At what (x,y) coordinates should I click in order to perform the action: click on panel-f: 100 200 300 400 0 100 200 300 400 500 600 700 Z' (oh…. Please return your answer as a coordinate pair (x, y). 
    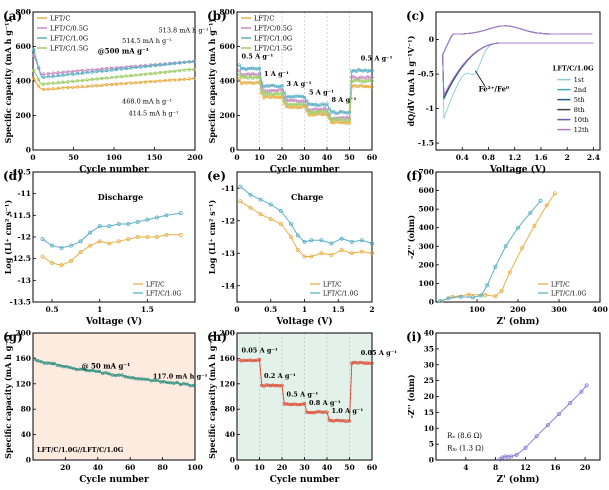
    Looking at the image, I should click on (507, 248).